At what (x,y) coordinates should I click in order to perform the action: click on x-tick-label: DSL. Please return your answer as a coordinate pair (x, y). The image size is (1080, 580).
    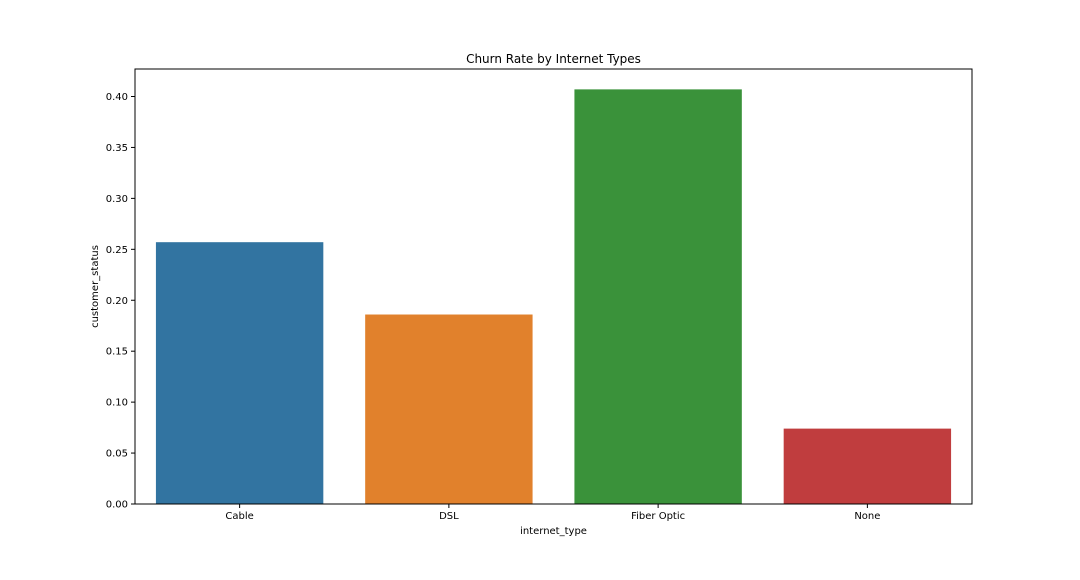
    Looking at the image, I should click on (449, 516).